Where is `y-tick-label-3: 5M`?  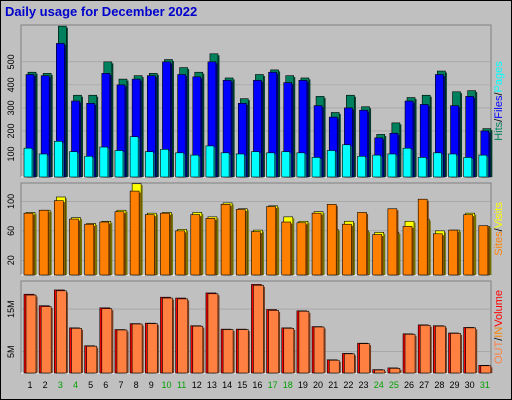
y-tick-label-3: 5M is located at coordinates (11, 351).